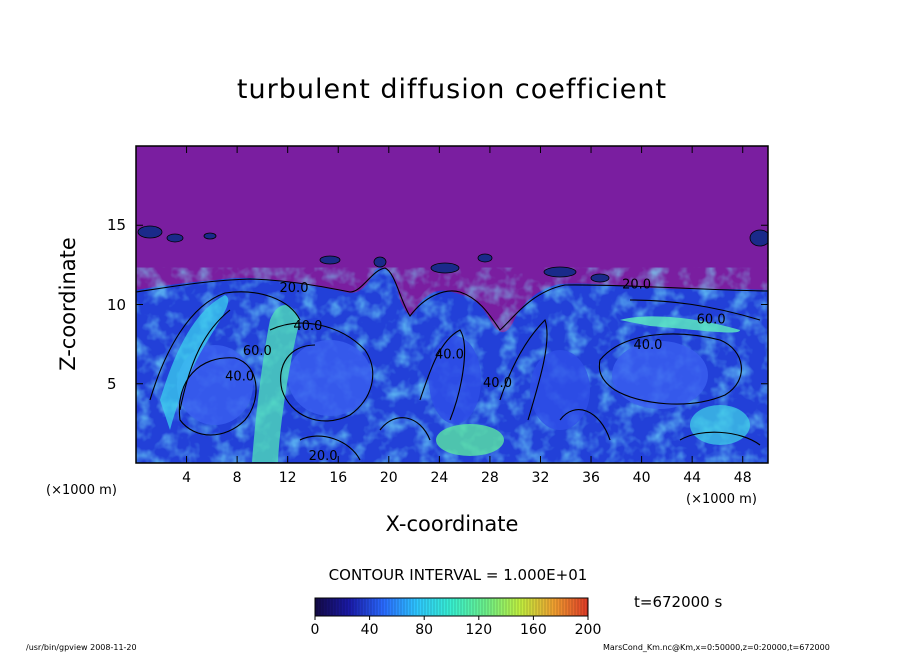  Describe the element at coordinates (591, 478) in the screenshot. I see `x-tick-label: 36` at that location.